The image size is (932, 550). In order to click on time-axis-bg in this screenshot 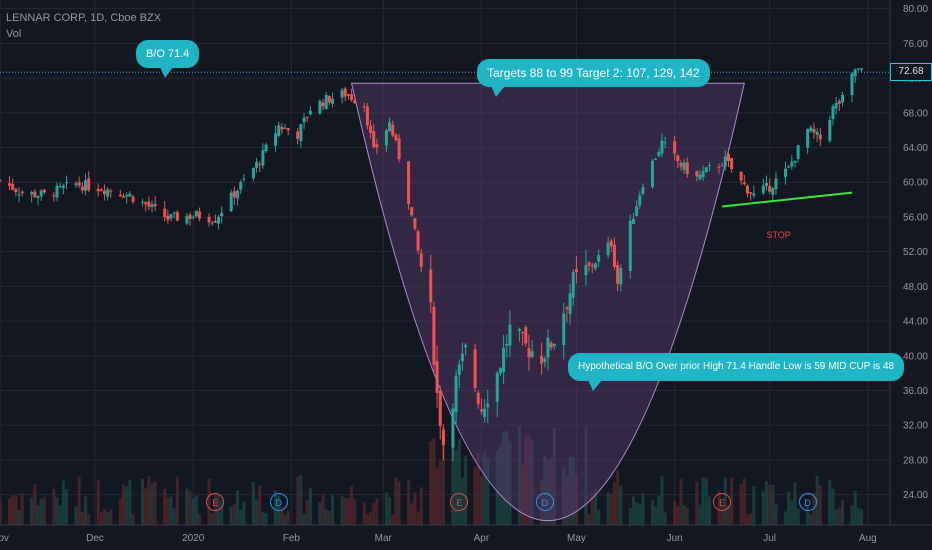, I will do `click(466, 537)`.